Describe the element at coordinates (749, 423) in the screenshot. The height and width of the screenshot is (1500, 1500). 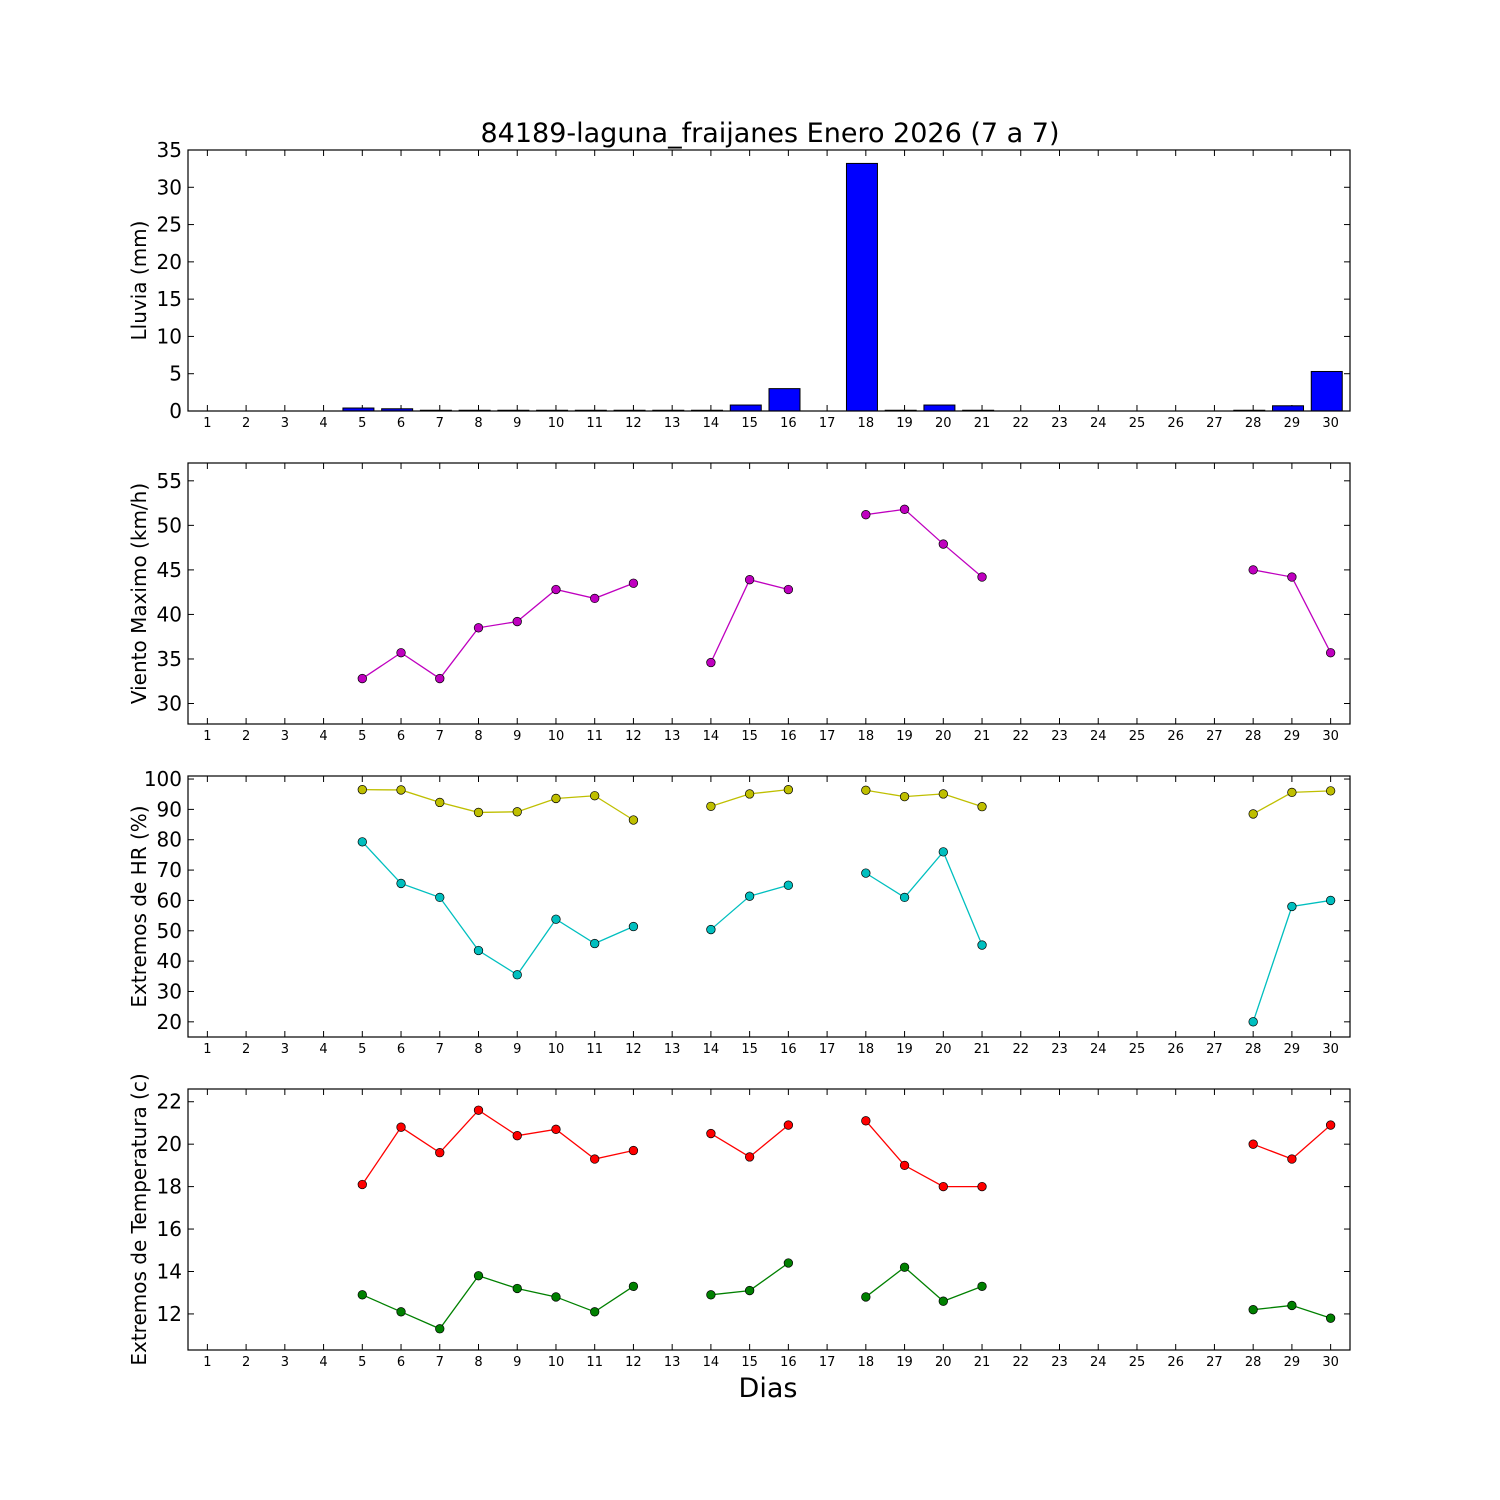
I see `xtick-label: 15` at that location.